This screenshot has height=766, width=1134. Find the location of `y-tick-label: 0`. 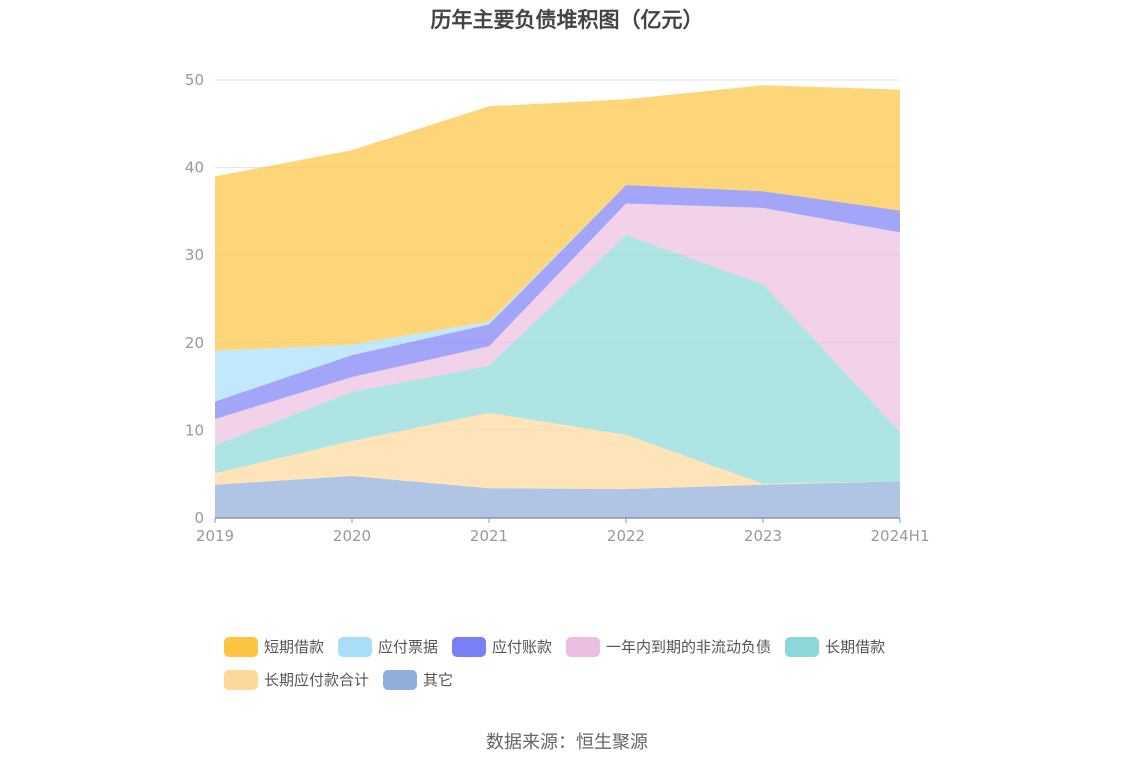

y-tick-label: 0 is located at coordinates (199, 518).